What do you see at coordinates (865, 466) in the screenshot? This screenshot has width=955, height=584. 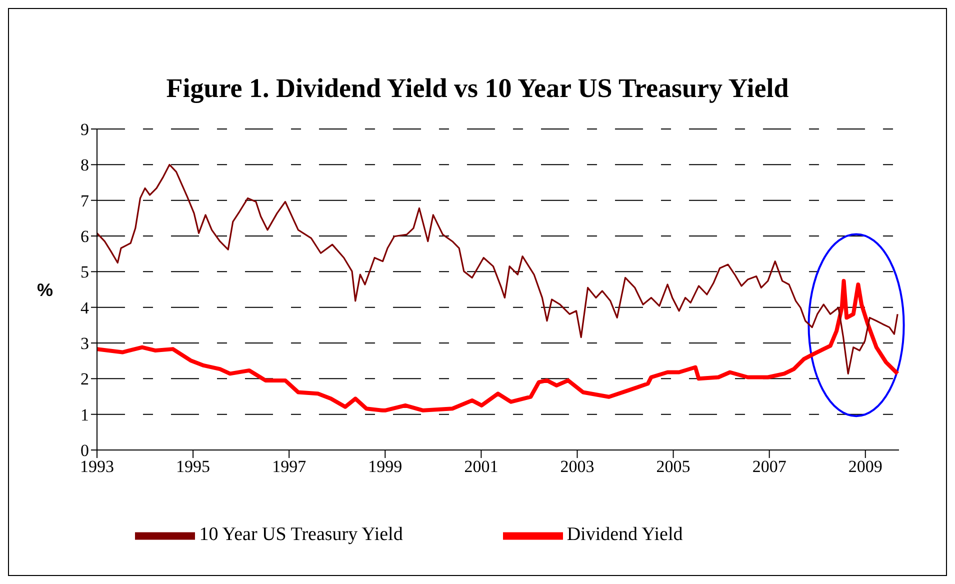 I see `x-tick-label: 2009` at bounding box center [865, 466].